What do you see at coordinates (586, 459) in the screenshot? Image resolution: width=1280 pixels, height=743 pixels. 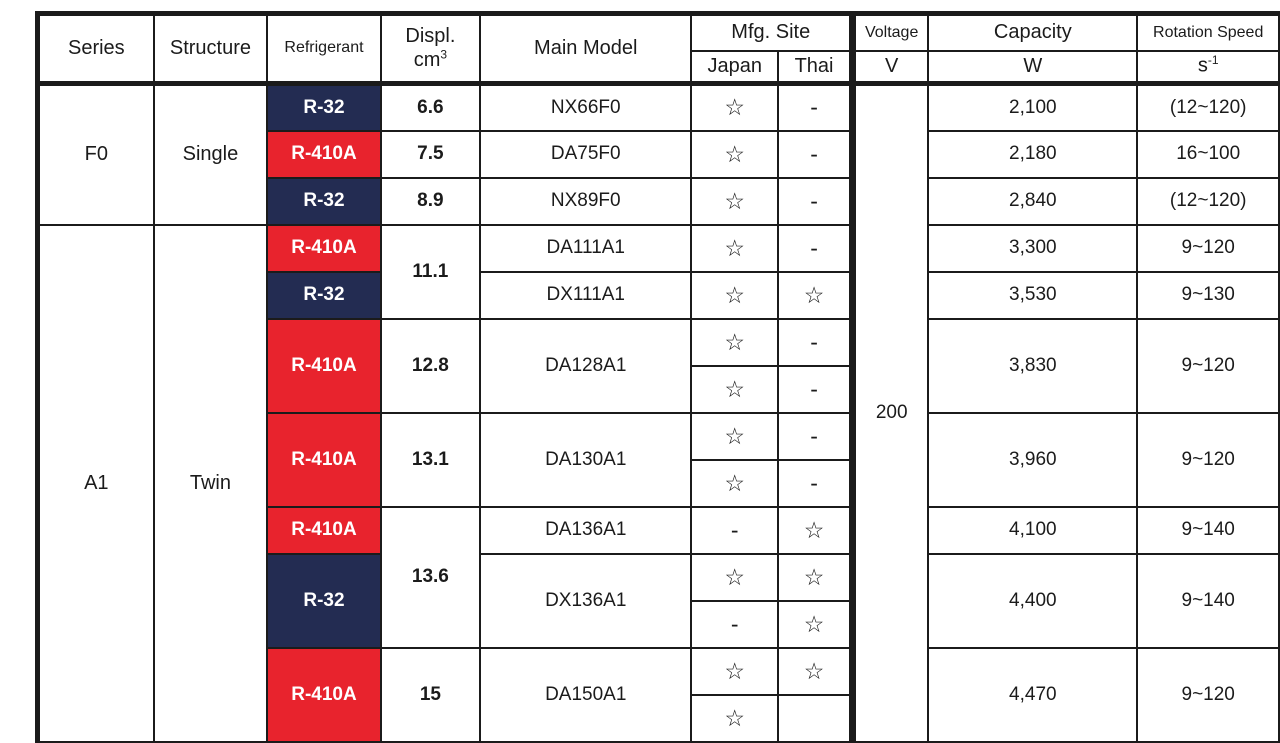 I see `model-cell: DA130A1` at bounding box center [586, 459].